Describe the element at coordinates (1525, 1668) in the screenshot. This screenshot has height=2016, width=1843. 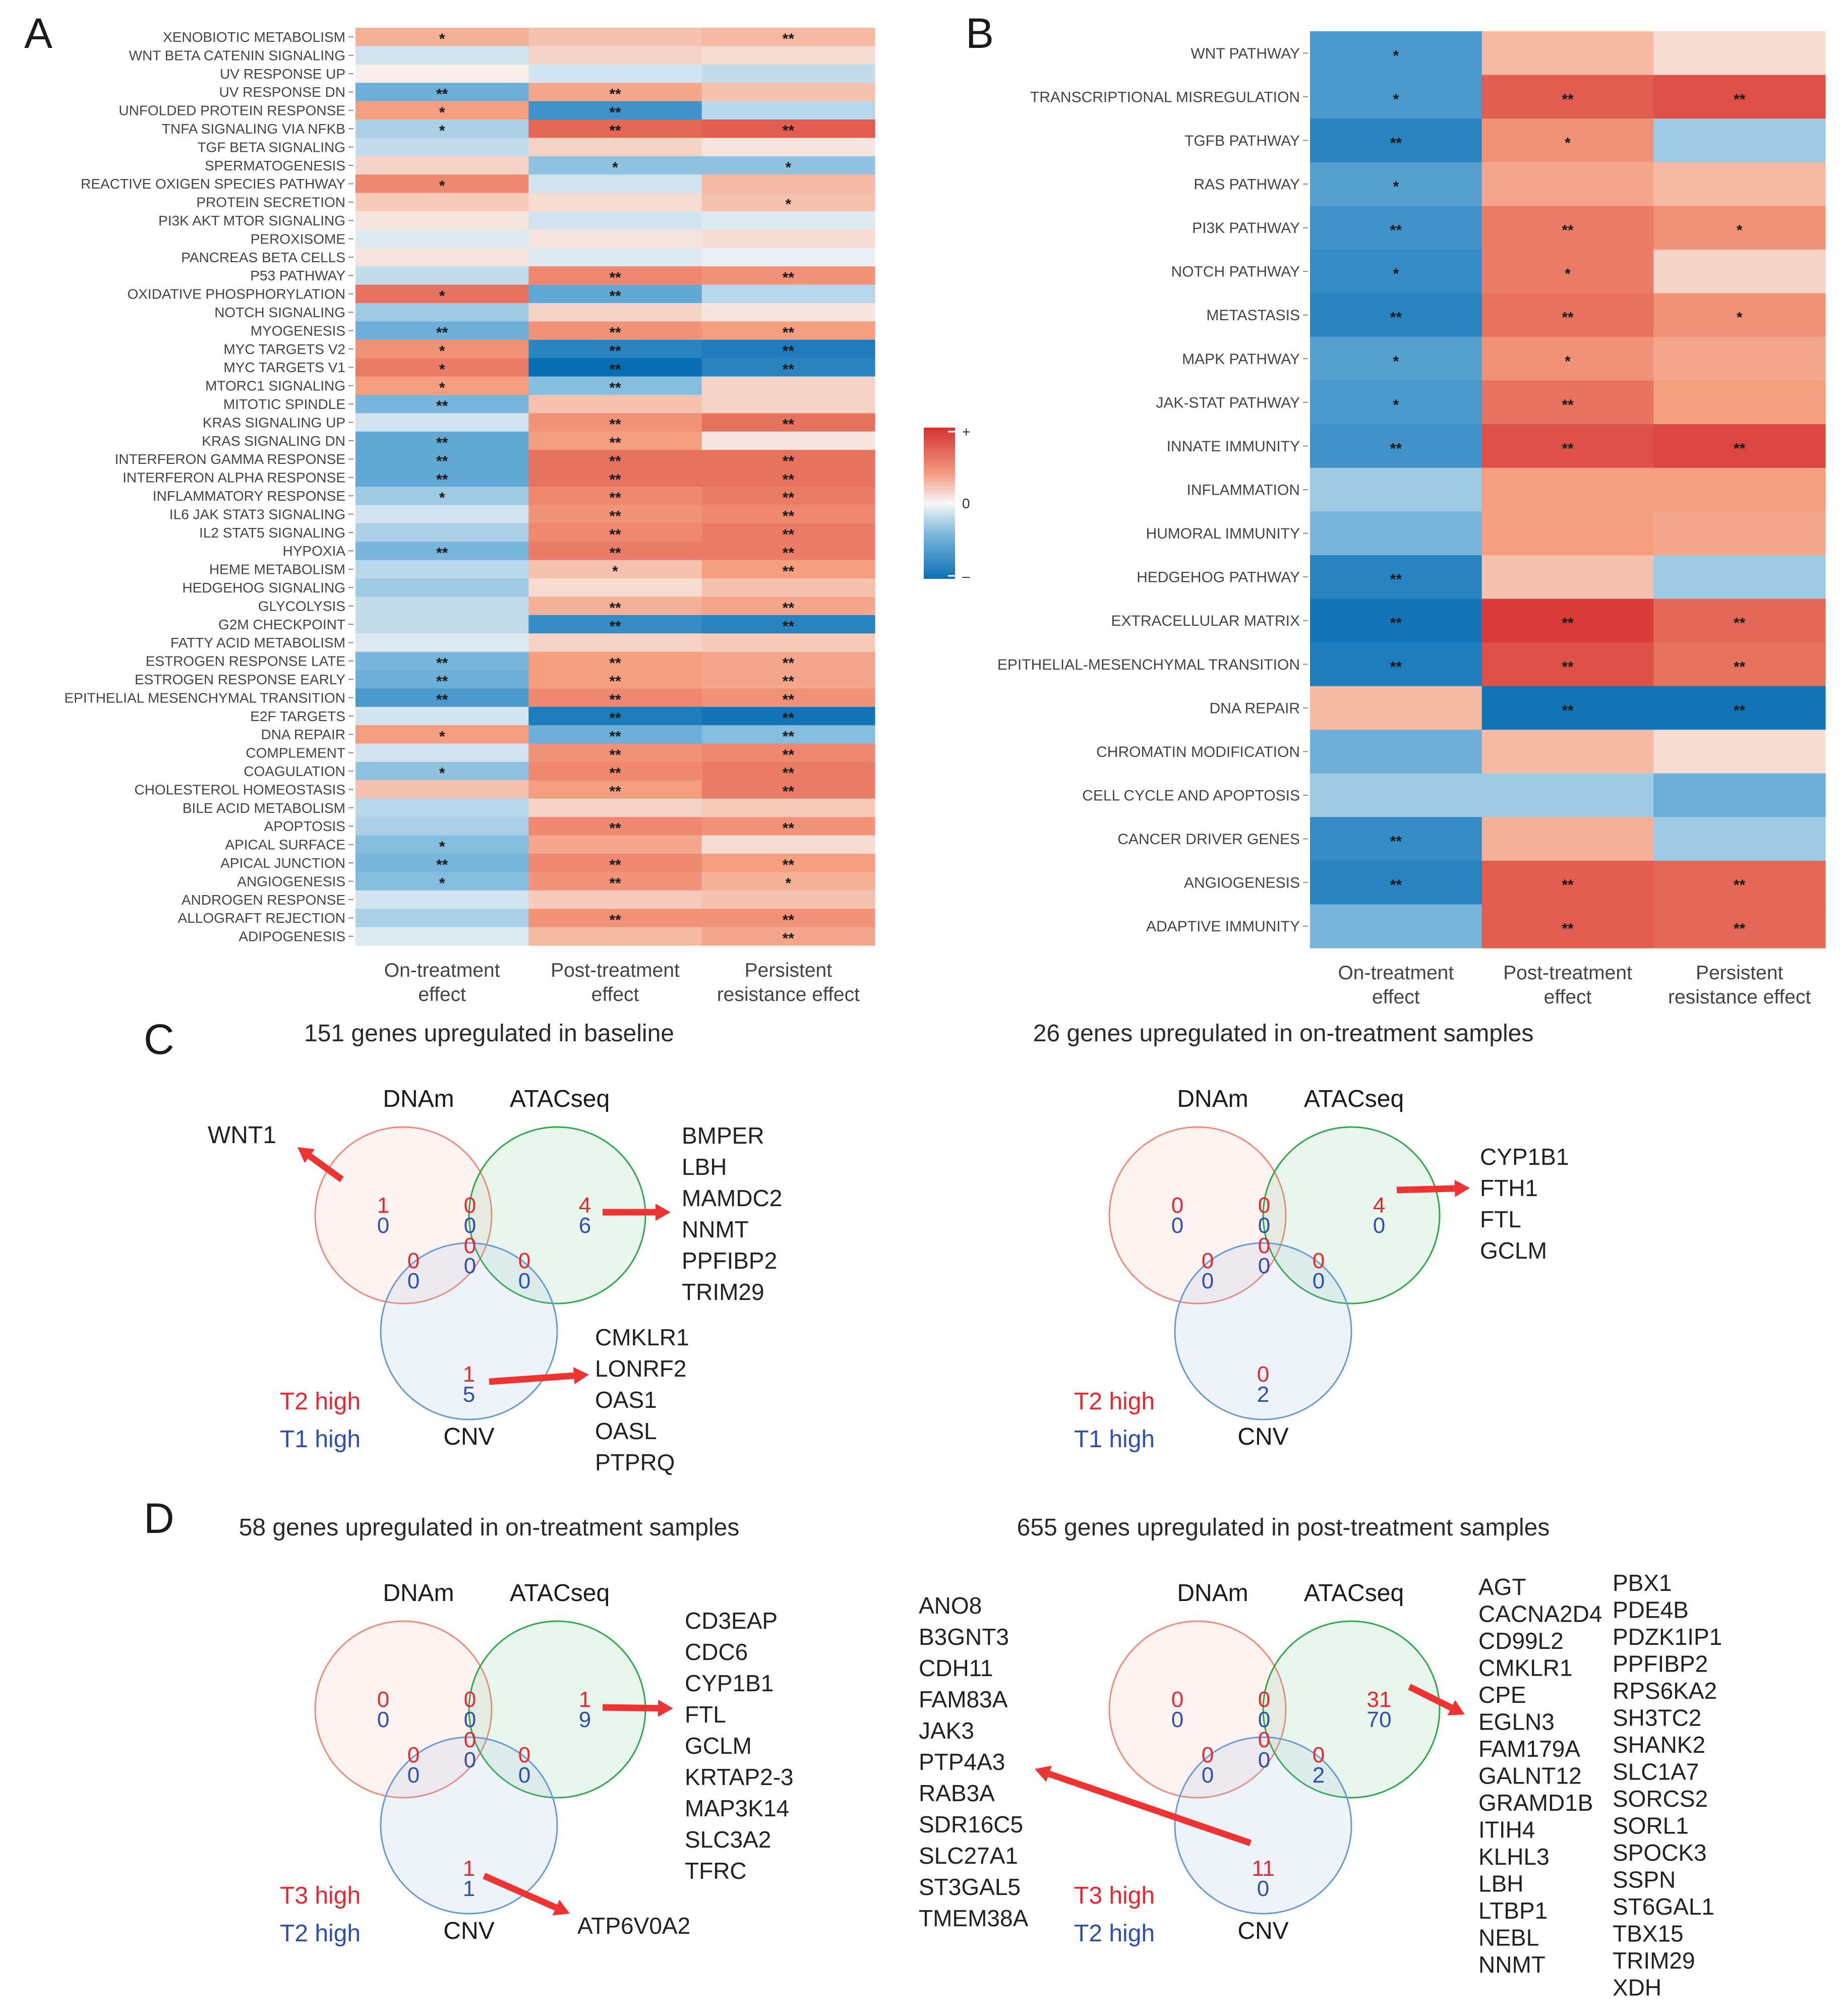
I see `gene-label: CMKLR1` at that location.